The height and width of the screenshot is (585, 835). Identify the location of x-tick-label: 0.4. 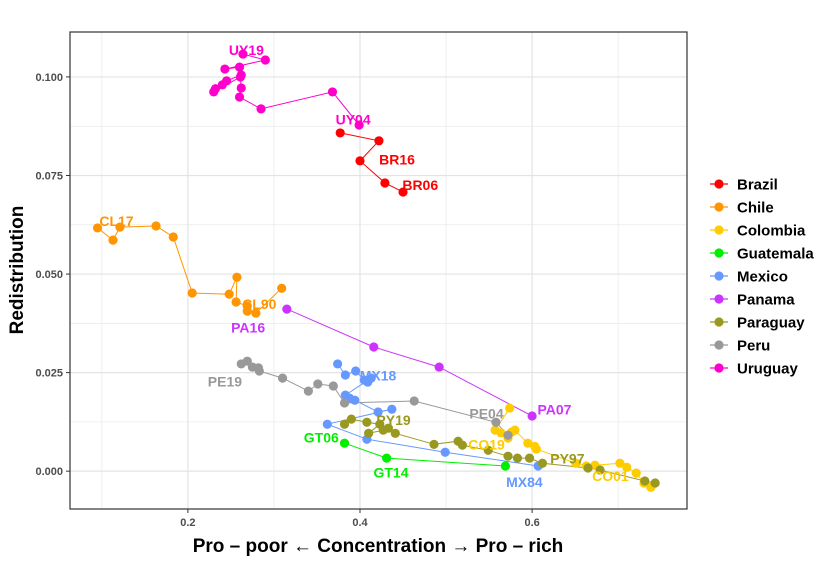
(360, 523).